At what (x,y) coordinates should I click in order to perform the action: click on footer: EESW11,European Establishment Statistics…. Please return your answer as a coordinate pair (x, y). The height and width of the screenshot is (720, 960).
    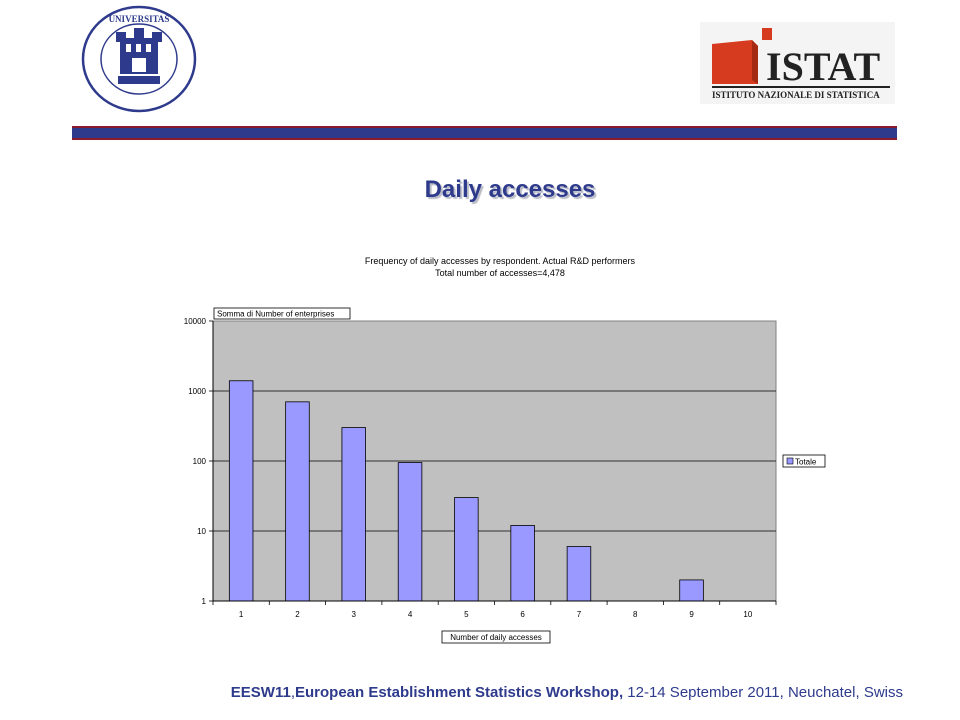
    Looking at the image, I should click on (451, 692).